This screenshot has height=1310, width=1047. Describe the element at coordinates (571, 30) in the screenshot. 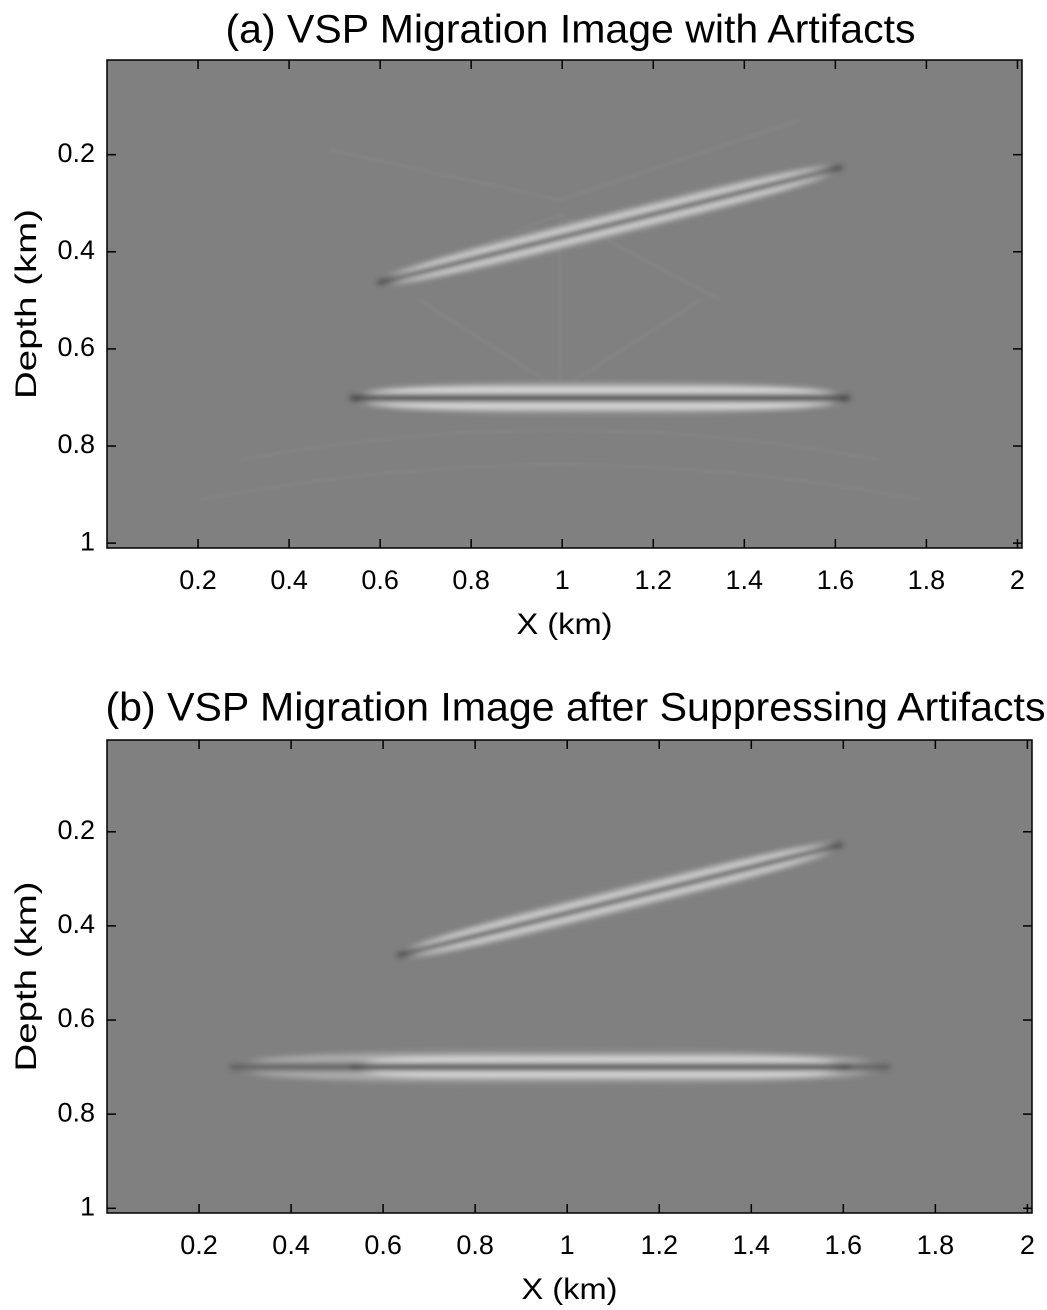

I see `chart-title: (a) VSP Migration Image with Artifacts` at that location.